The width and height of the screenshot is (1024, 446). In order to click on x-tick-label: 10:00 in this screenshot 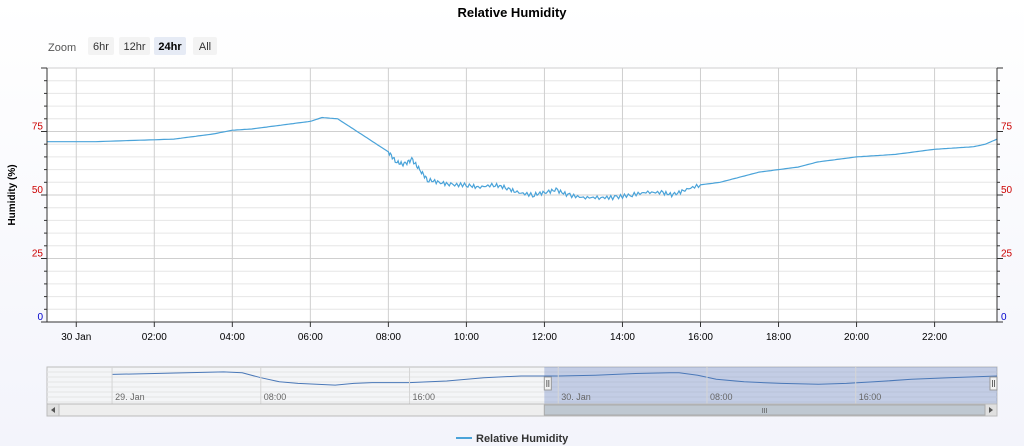, I will do `click(466, 337)`.